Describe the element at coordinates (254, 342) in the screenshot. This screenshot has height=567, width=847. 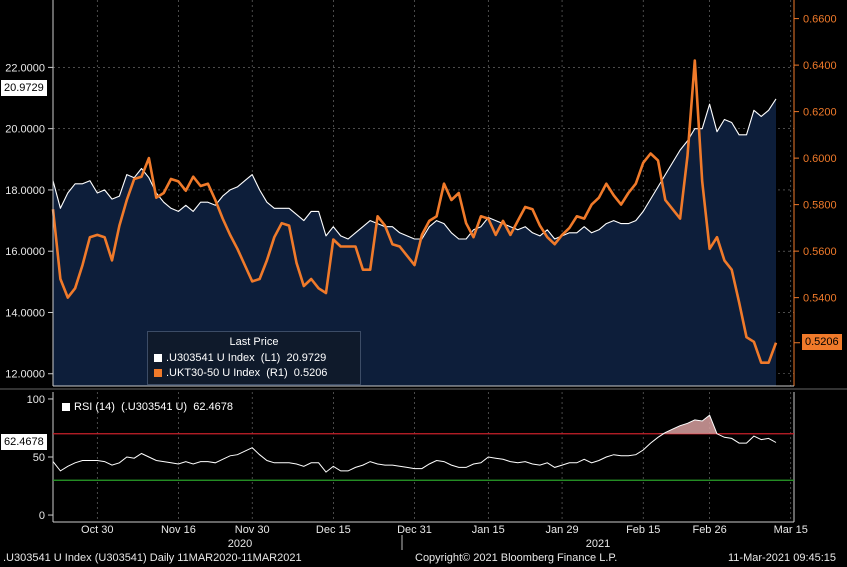
I see `legend-title: Last Price` at that location.